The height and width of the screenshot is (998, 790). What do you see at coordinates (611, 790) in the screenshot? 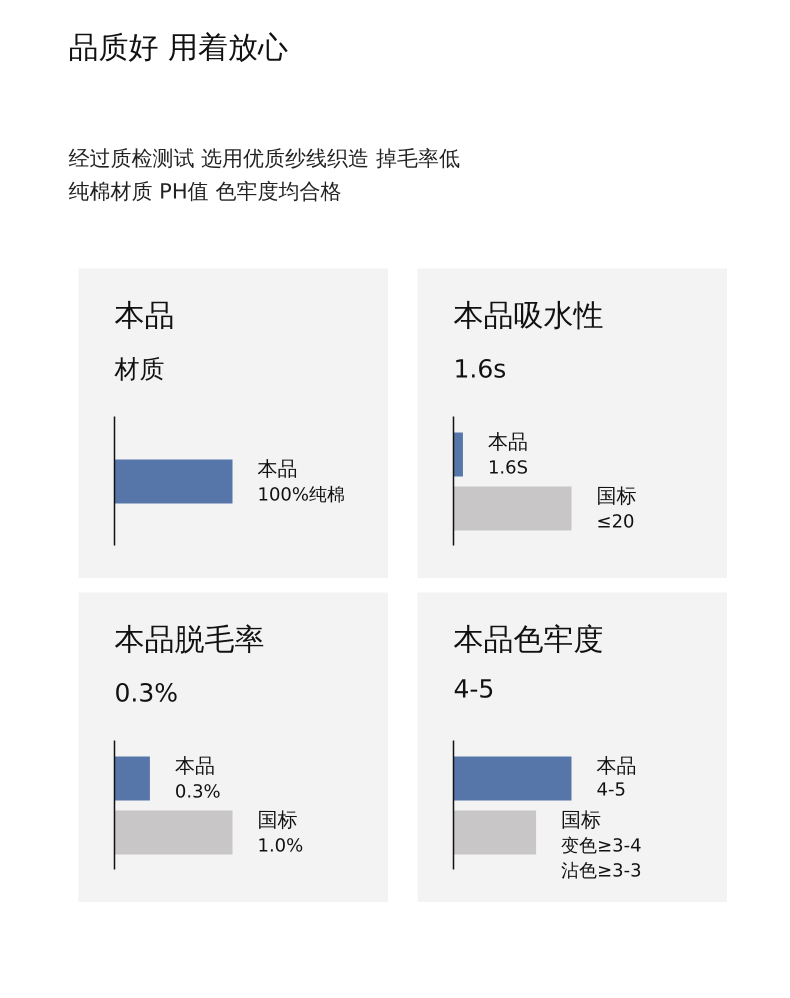
I see `data-label: 4-5` at bounding box center [611, 790].